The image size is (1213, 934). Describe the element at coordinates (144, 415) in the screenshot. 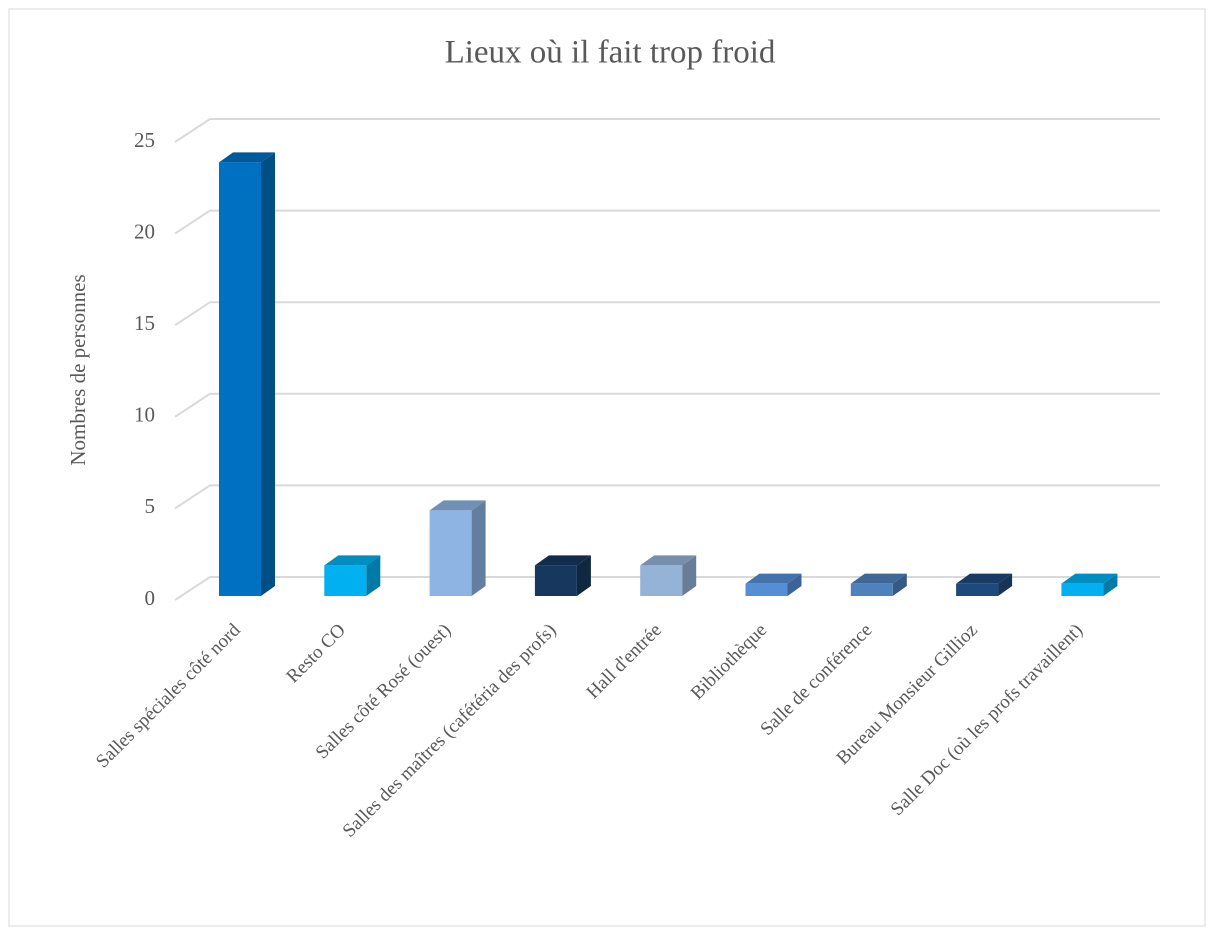

I see `y-tick-label: 10` at that location.